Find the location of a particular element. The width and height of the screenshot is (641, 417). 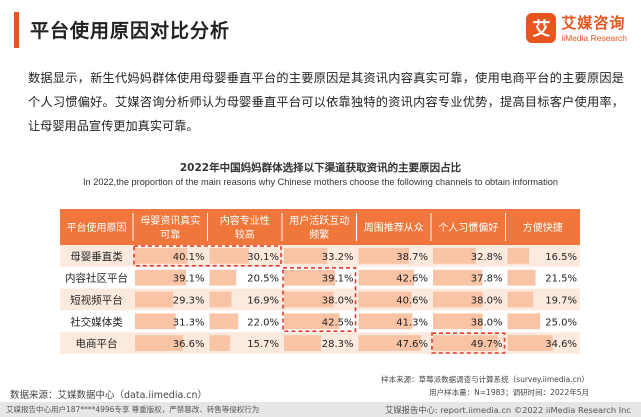

data-label: 28.3% is located at coordinates (338, 344).